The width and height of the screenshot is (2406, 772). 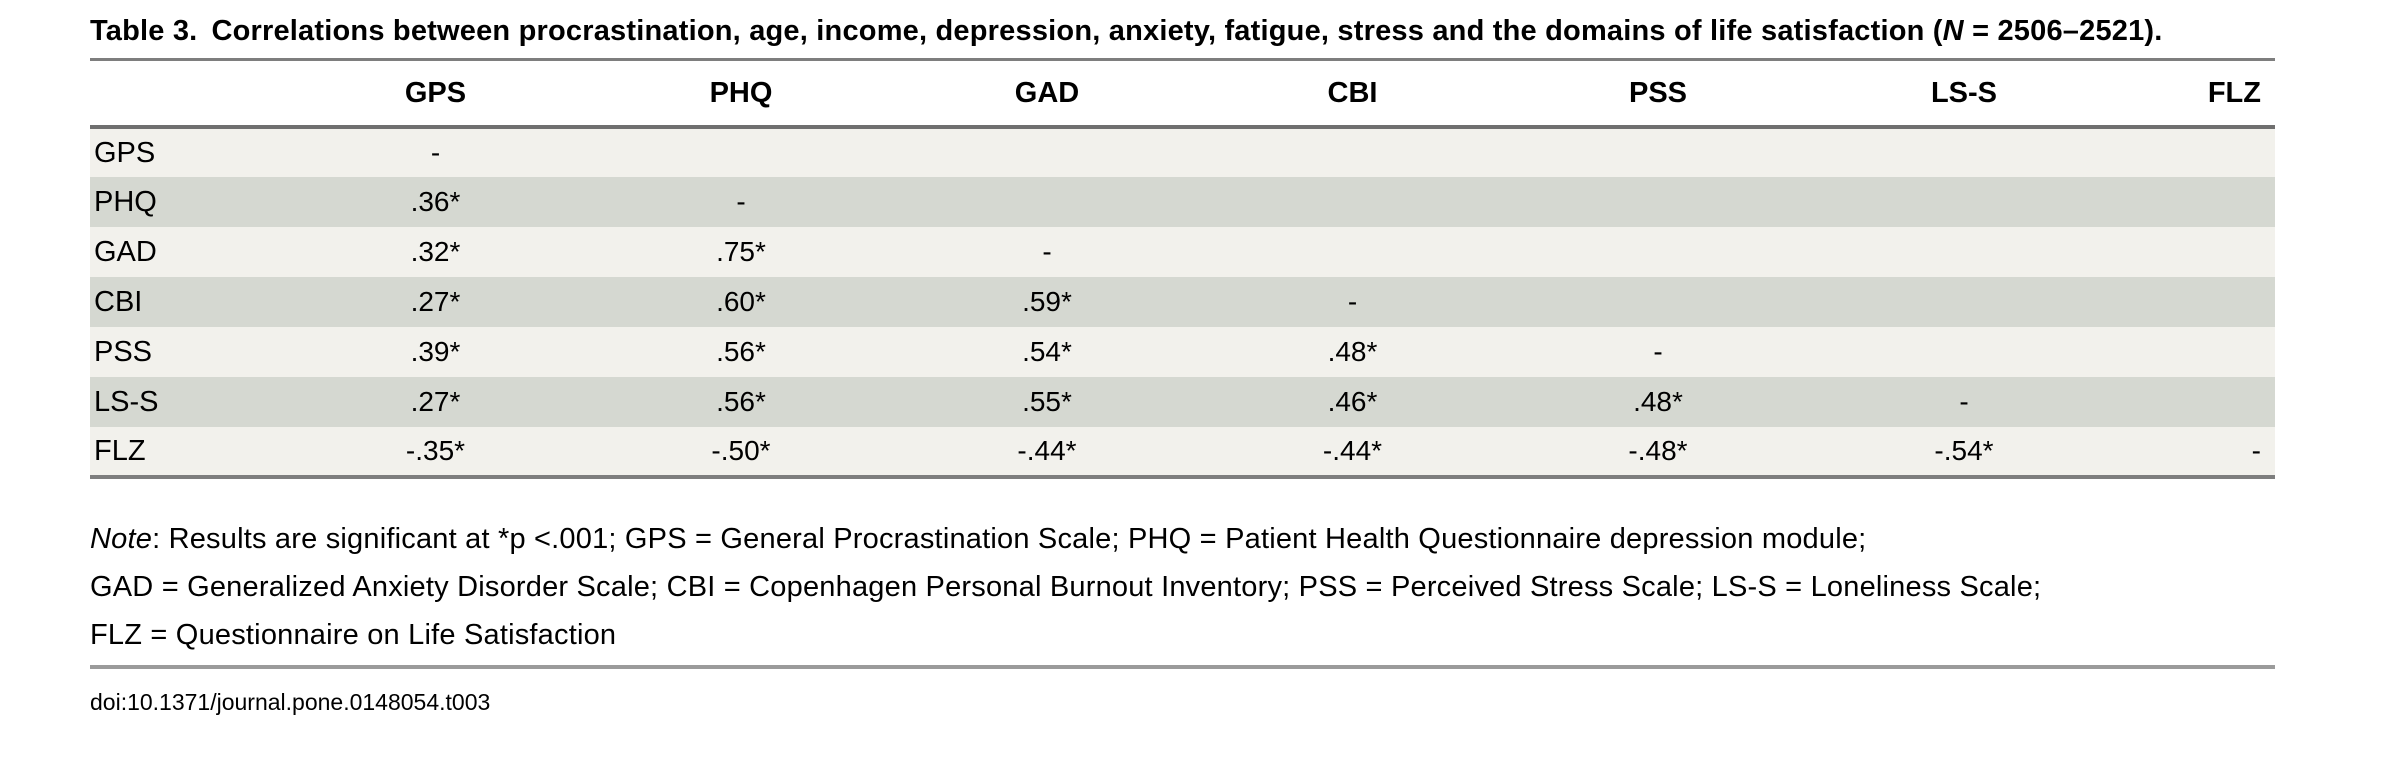 What do you see at coordinates (126, 401) in the screenshot?
I see `row-label: LS-S` at bounding box center [126, 401].